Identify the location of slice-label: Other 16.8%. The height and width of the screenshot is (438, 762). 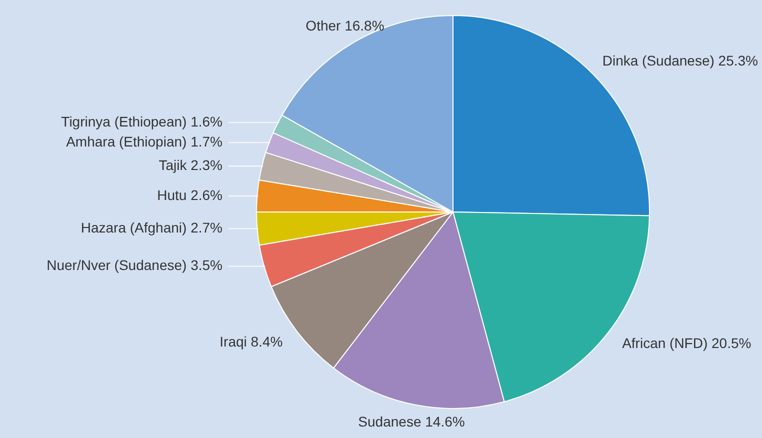
(345, 26).